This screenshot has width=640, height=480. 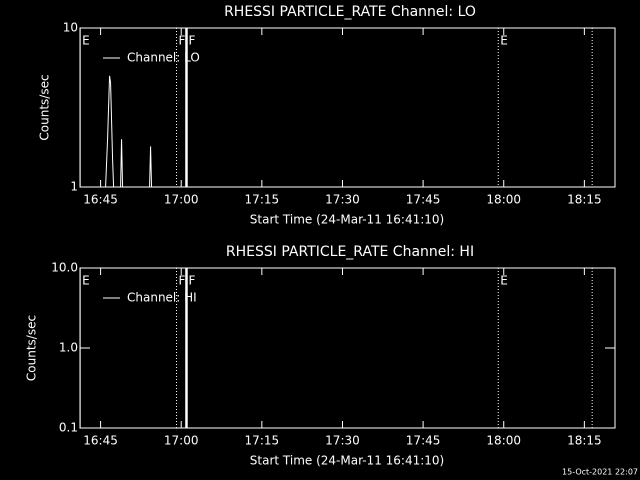 What do you see at coordinates (129, 131) in the screenshot?
I see `data-line` at bounding box center [129, 131].